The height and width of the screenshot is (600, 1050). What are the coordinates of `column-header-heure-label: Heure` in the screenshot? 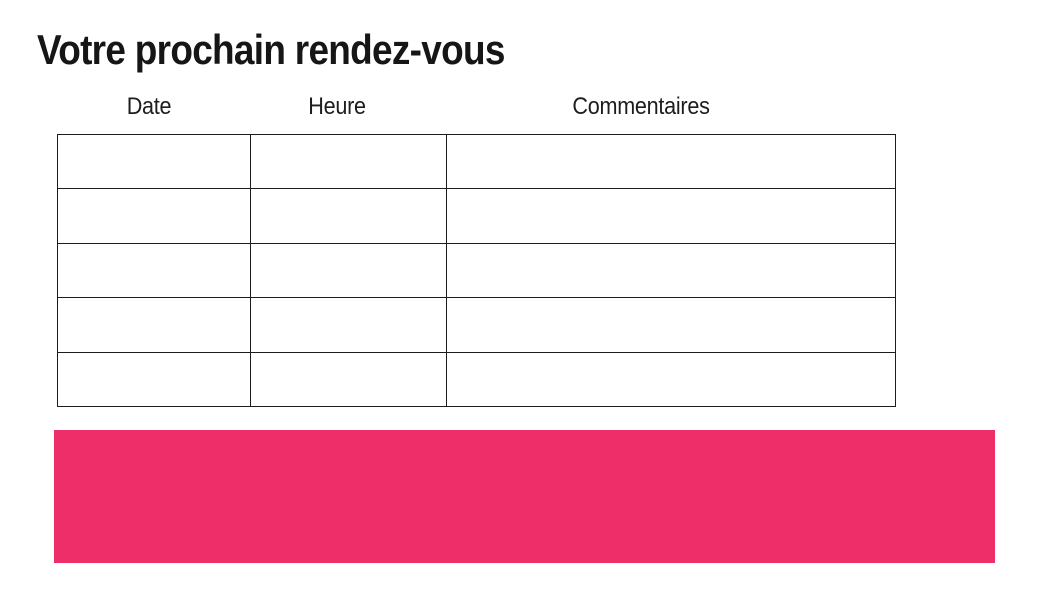 It's located at (337, 106).